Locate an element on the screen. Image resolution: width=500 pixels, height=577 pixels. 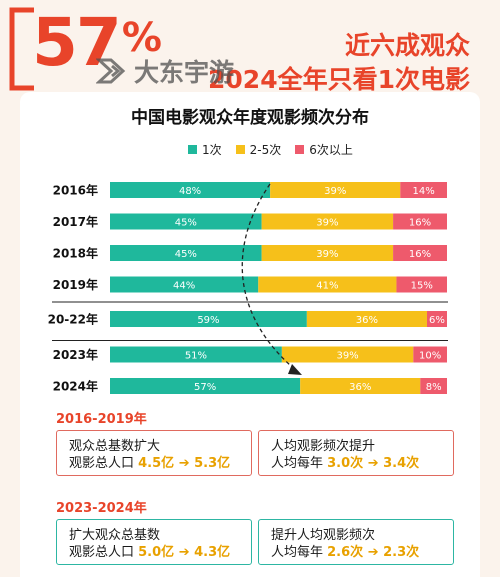
headline-percentage: 57% is located at coordinates (97, 43).